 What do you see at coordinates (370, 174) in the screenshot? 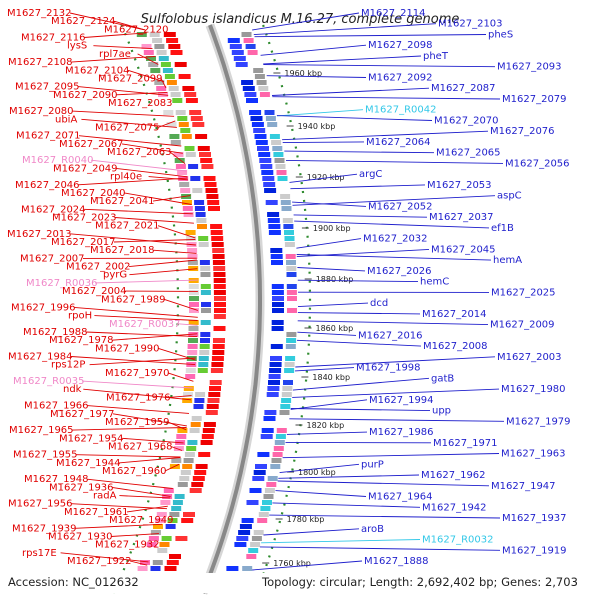
I see `gene-label: argC` at bounding box center [370, 174].